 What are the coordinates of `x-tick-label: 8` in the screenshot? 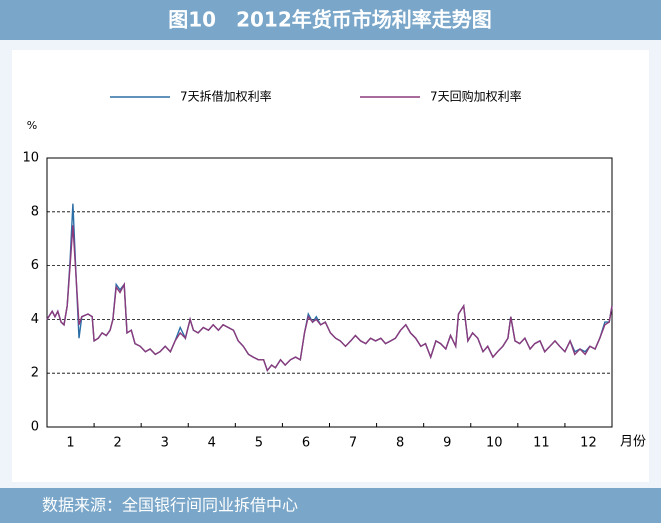 It's located at (400, 443).